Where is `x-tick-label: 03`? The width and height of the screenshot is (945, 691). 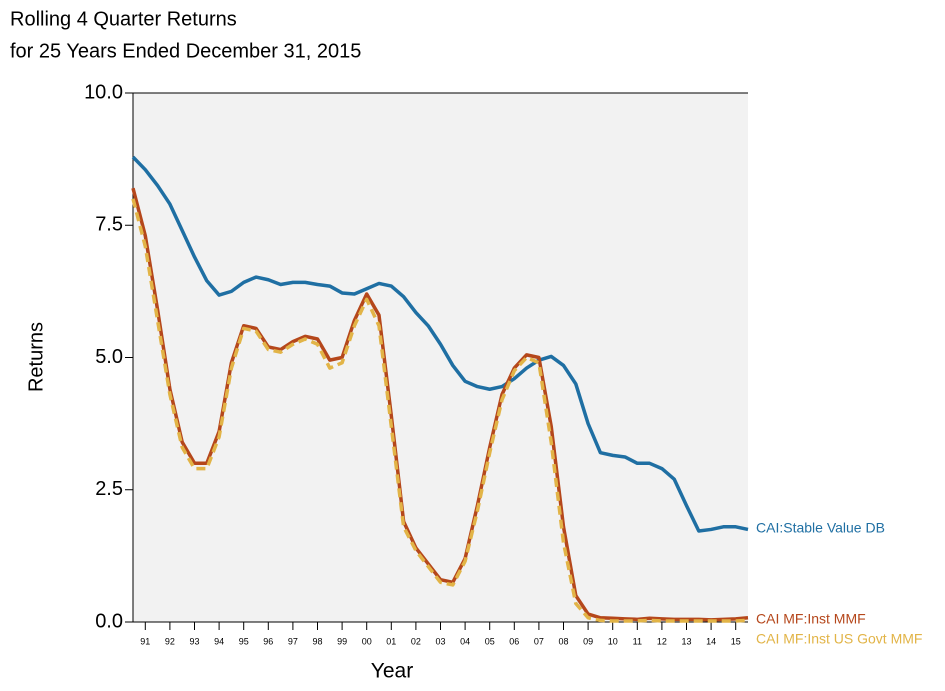
x-tick-label: 03 is located at coordinates (440, 641).